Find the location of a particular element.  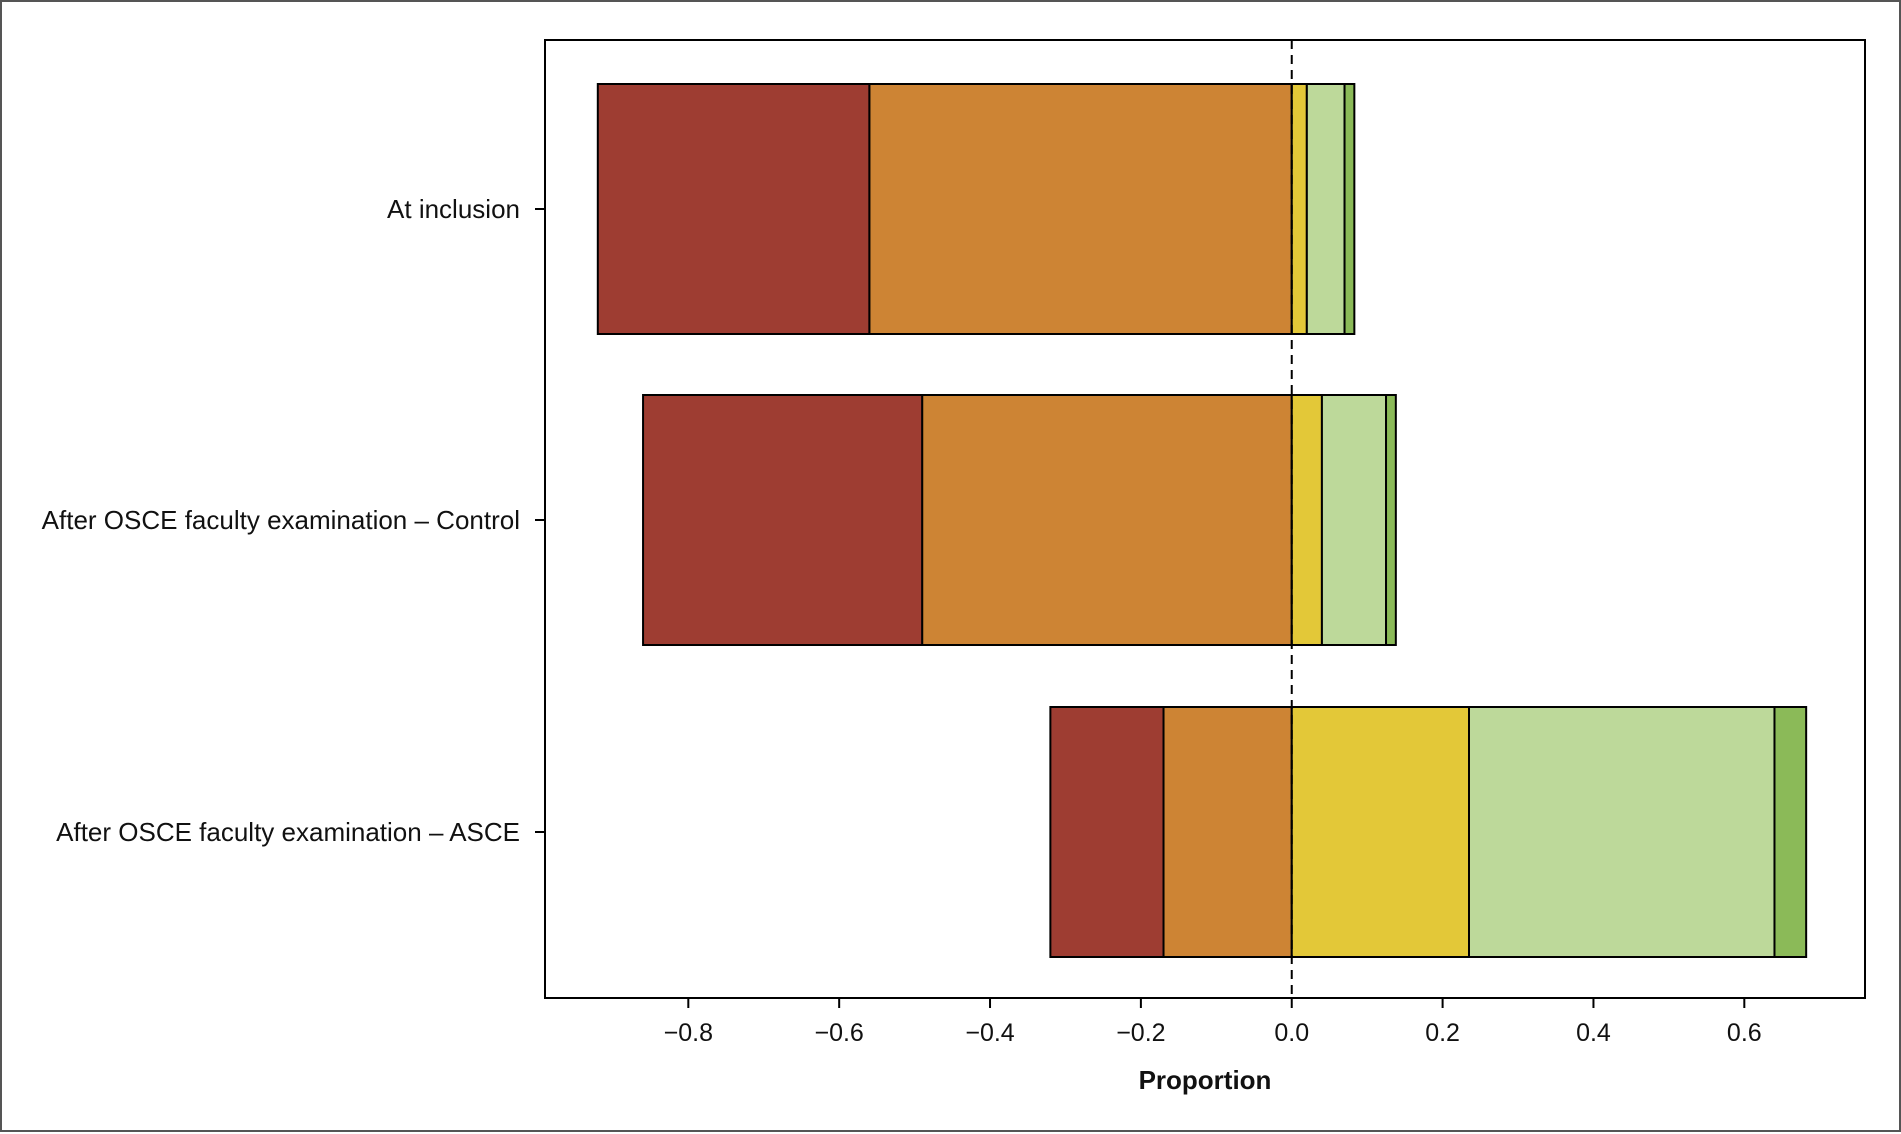

x-tick-label: −0.2 is located at coordinates (1140, 1033).